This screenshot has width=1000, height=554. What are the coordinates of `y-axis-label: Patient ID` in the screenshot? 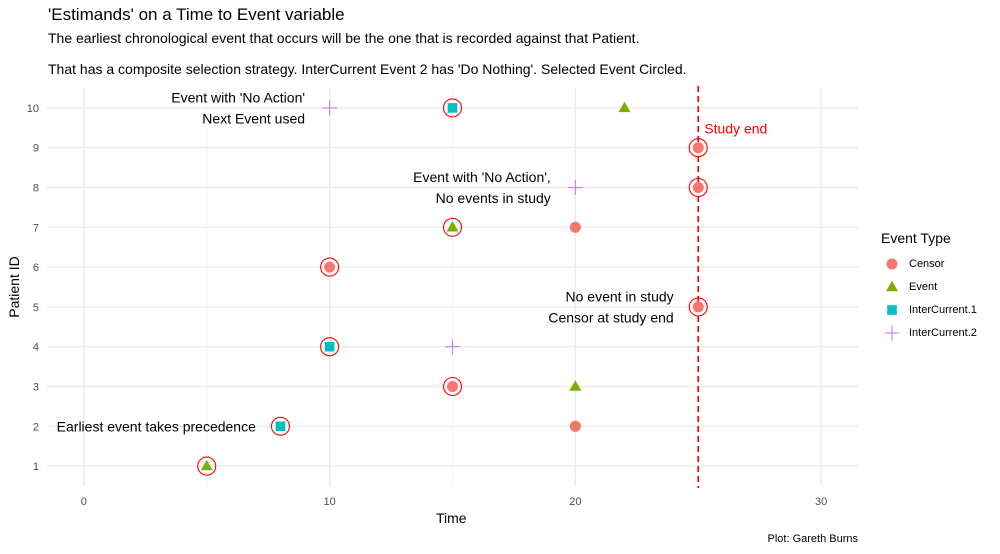 It's located at (14, 287).